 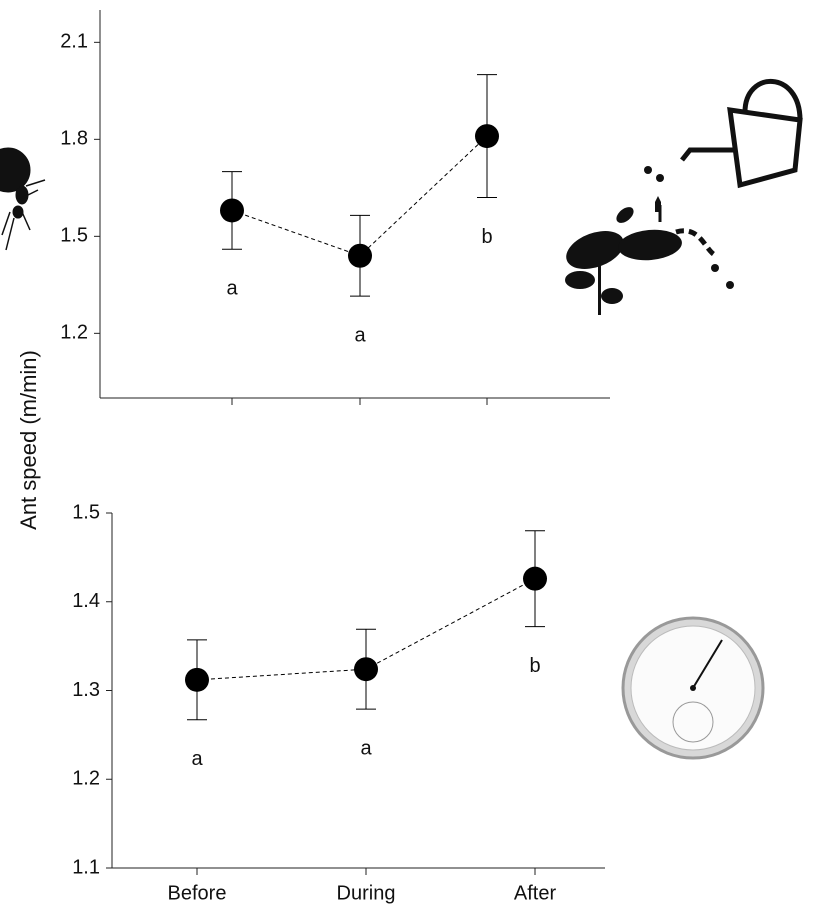 I want to click on y-tick-label: 1.8, so click(x=74, y=139).